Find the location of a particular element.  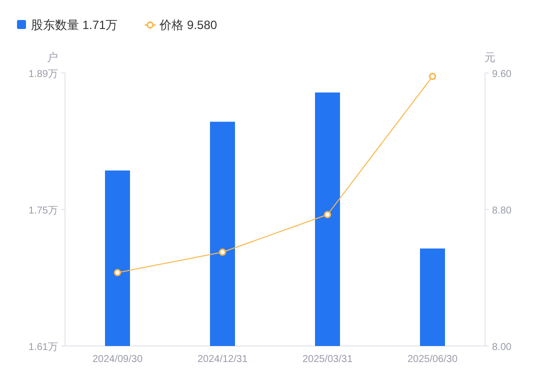

y2-tick-label: 9.60 is located at coordinates (502, 74).